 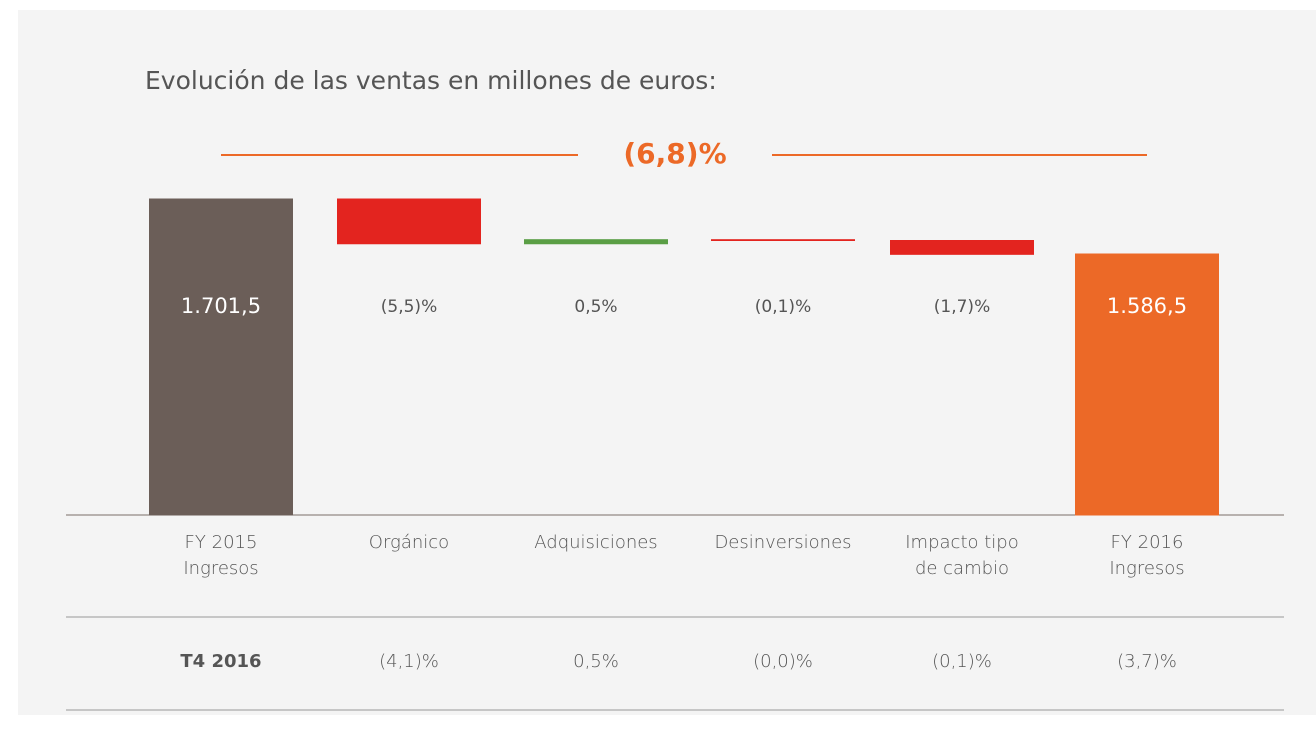 What do you see at coordinates (409, 661) in the screenshot?
I see `table-cell: (4,1)%` at bounding box center [409, 661].